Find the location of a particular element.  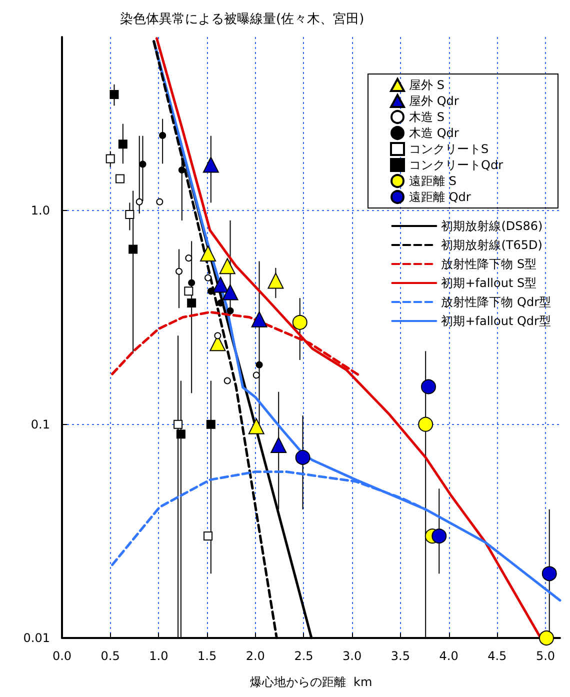

legend-label: 遠距離 S is located at coordinates (432, 181).